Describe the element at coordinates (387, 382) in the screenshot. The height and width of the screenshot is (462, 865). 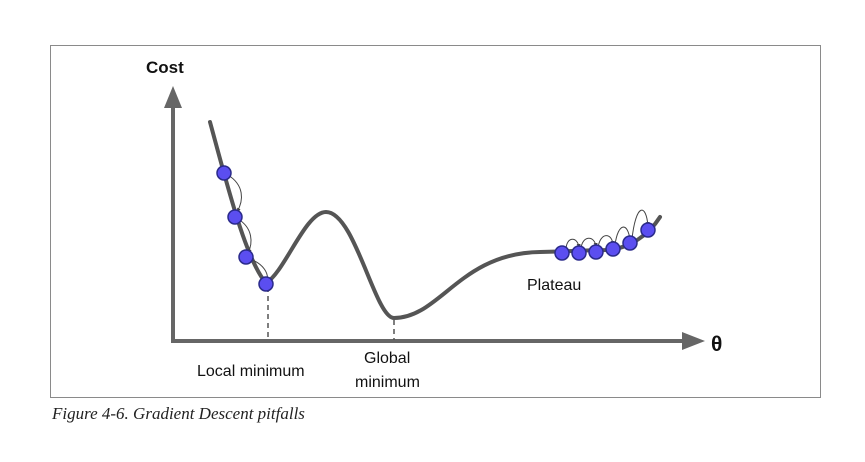
I see `global-minimum-label-line2: minimum` at that location.